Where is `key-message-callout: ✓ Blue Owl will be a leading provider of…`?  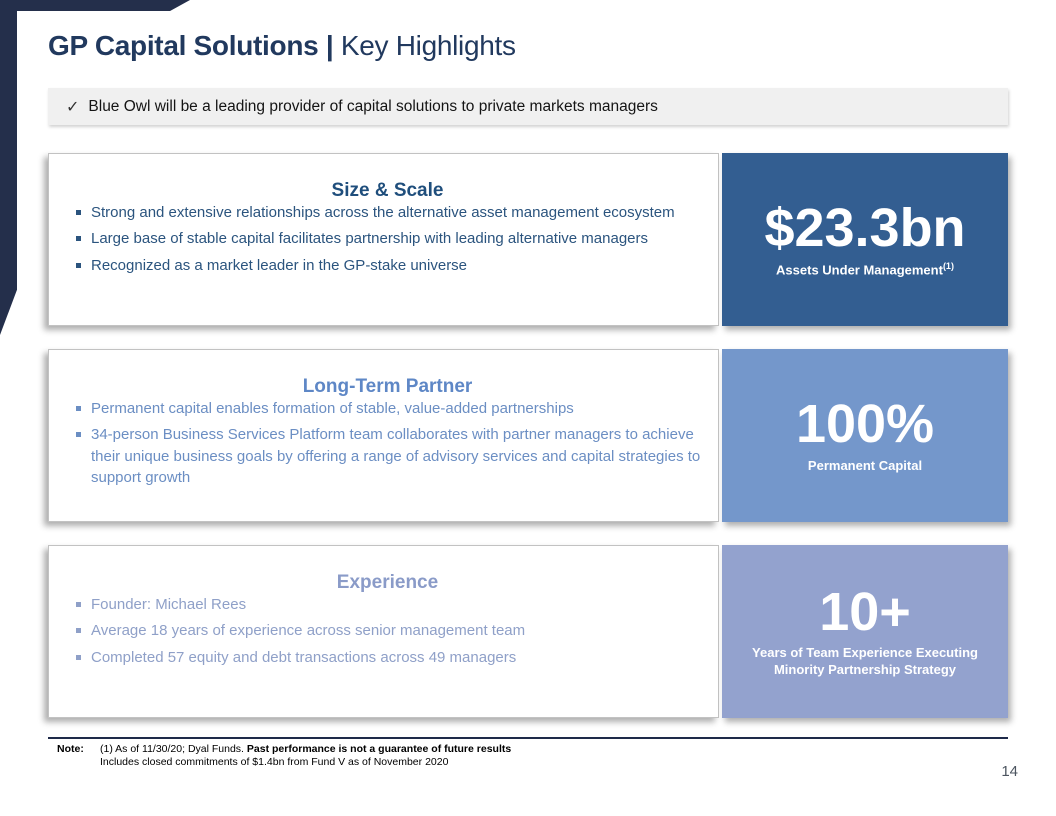
key-message-callout: ✓ Blue Owl will be a leading provider of… is located at coordinates (528, 106).